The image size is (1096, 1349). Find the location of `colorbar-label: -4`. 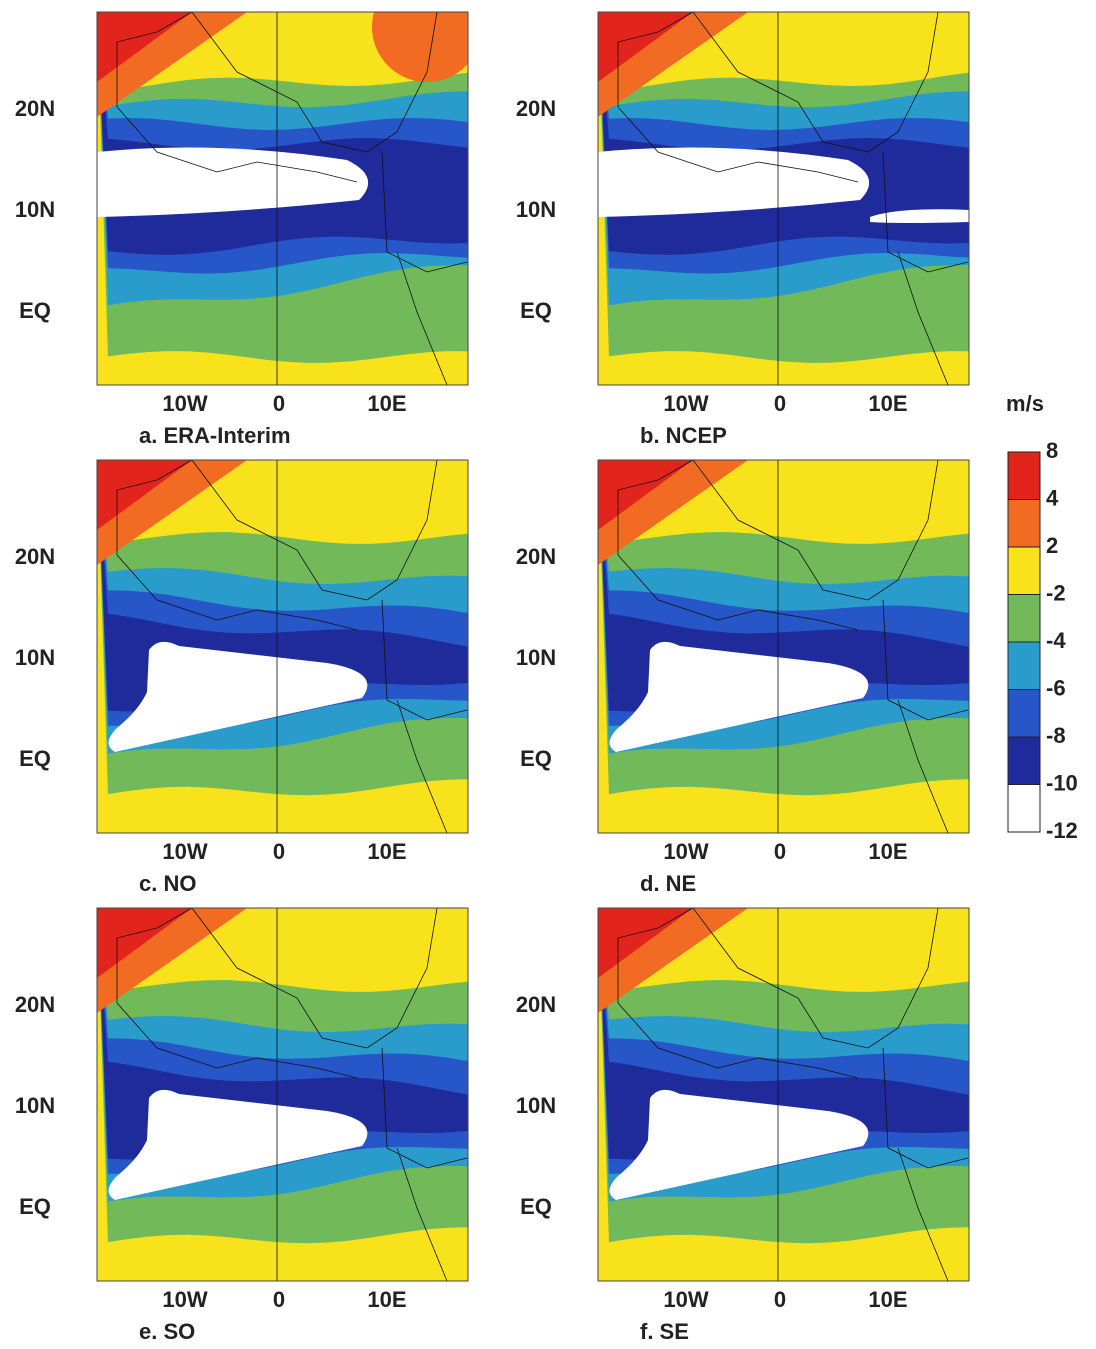

colorbar-label: -4 is located at coordinates (1056, 640).